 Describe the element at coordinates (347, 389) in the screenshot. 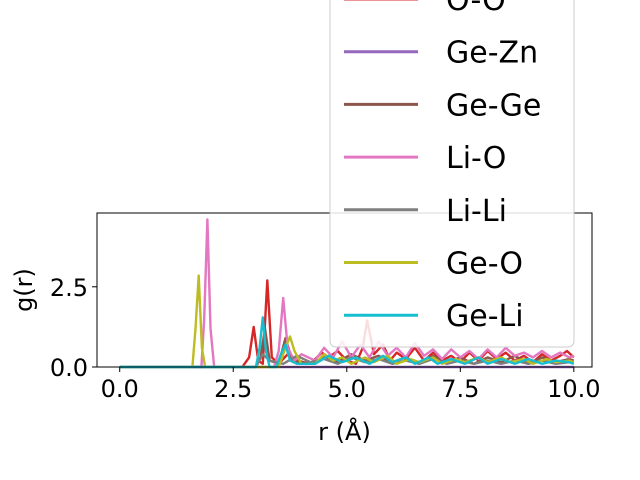

I see `x-tick-label: 5.0` at that location.